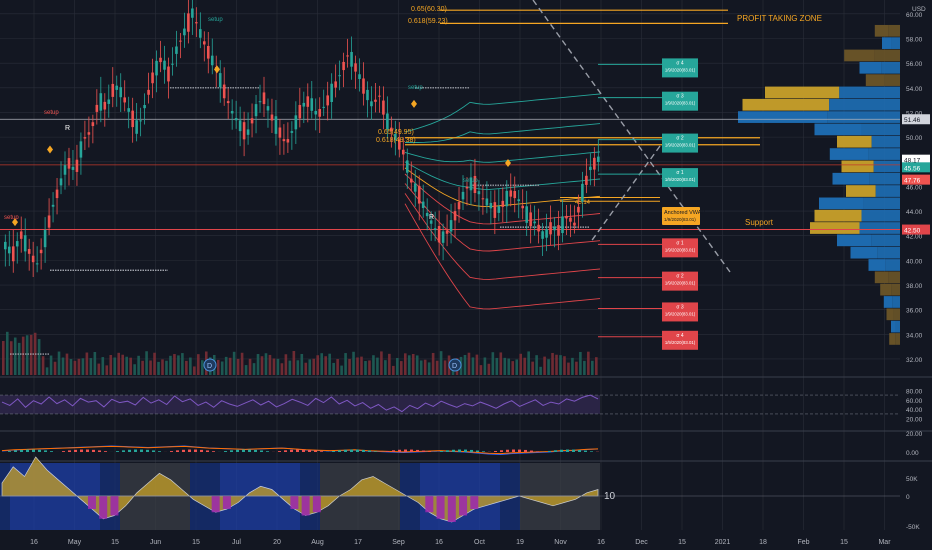 The height and width of the screenshot is (550, 932). What do you see at coordinates (115, 542) in the screenshot?
I see `time-tick-label: 15` at bounding box center [115, 542].